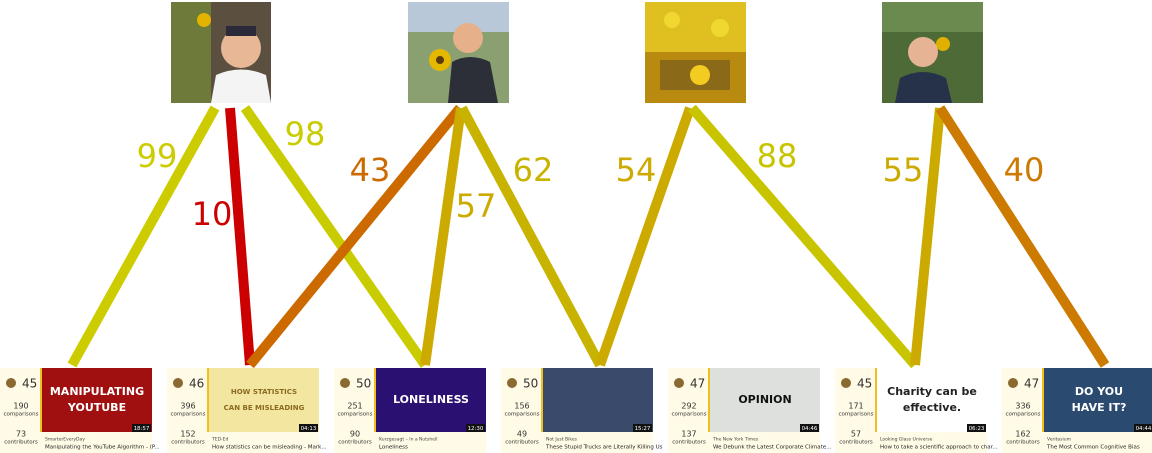  I want to click on thumbnail-text: HAVE IT?, so click(1099, 407).